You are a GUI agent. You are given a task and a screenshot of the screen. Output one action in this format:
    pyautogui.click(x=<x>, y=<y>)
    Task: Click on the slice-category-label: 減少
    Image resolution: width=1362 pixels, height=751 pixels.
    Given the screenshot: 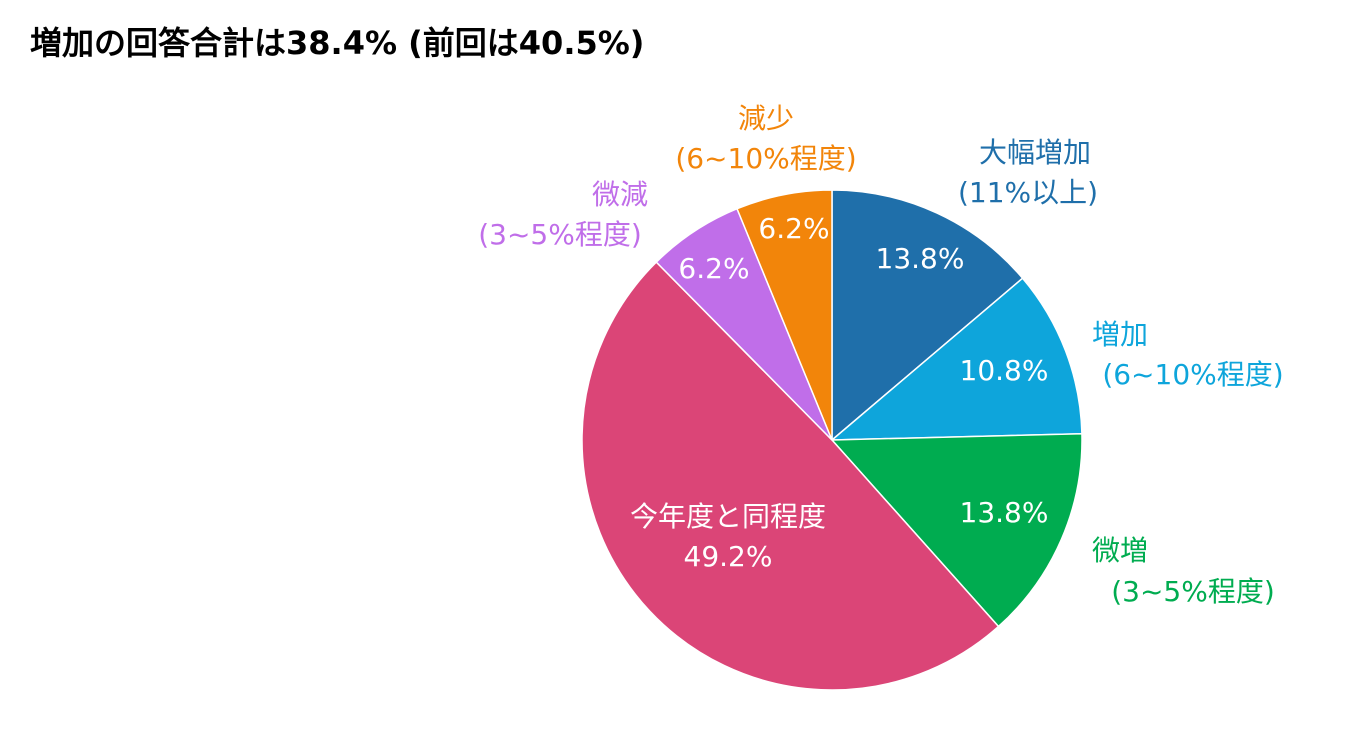 What is the action you would take?
    pyautogui.click(x=766, y=118)
    